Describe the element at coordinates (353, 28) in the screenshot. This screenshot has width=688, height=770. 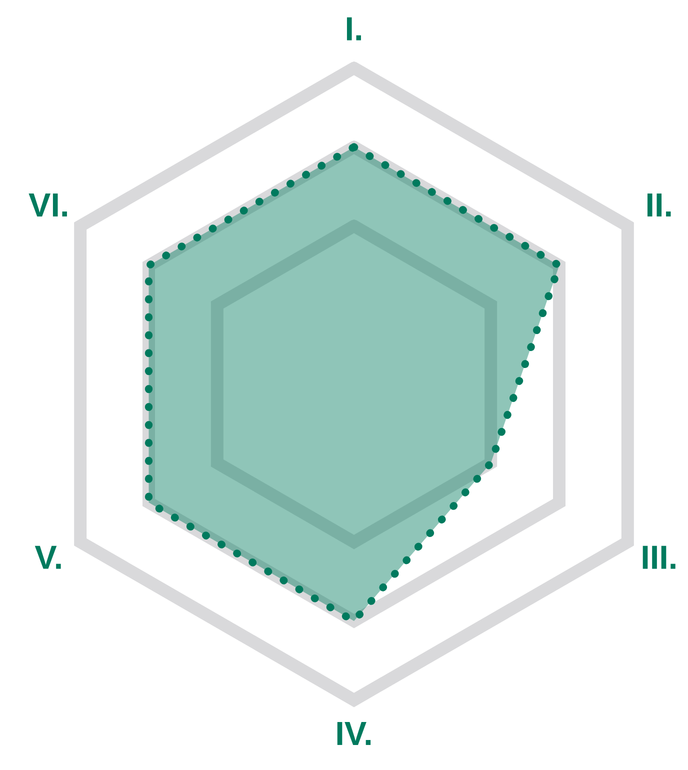
I see `spoke-label: I.` at that location.